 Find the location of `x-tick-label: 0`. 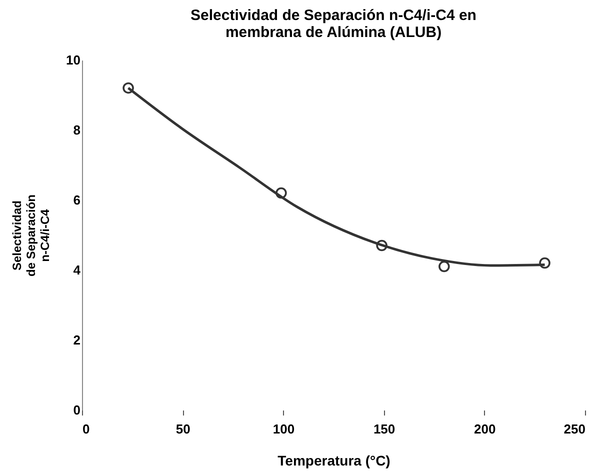

x-tick-label: 0 is located at coordinates (86, 429).